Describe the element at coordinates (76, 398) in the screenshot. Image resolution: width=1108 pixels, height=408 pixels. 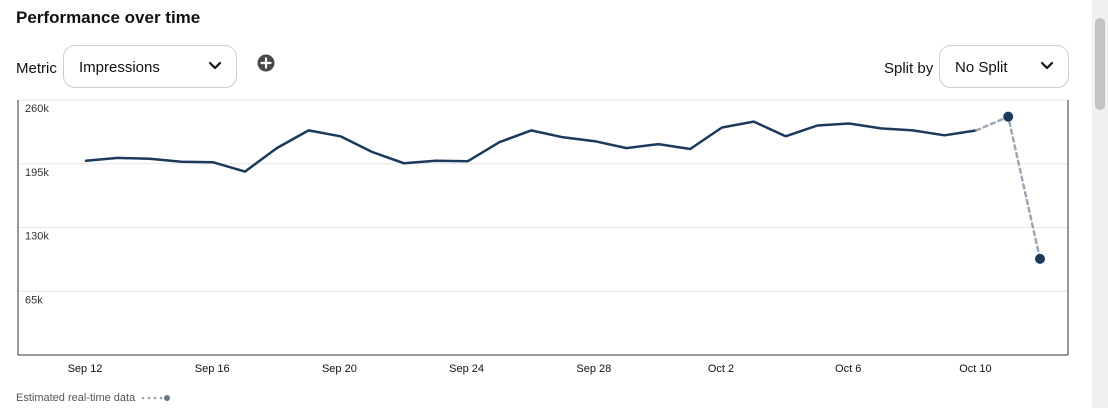
I see `legend-estimated-label: Estimated real-time data` at that location.